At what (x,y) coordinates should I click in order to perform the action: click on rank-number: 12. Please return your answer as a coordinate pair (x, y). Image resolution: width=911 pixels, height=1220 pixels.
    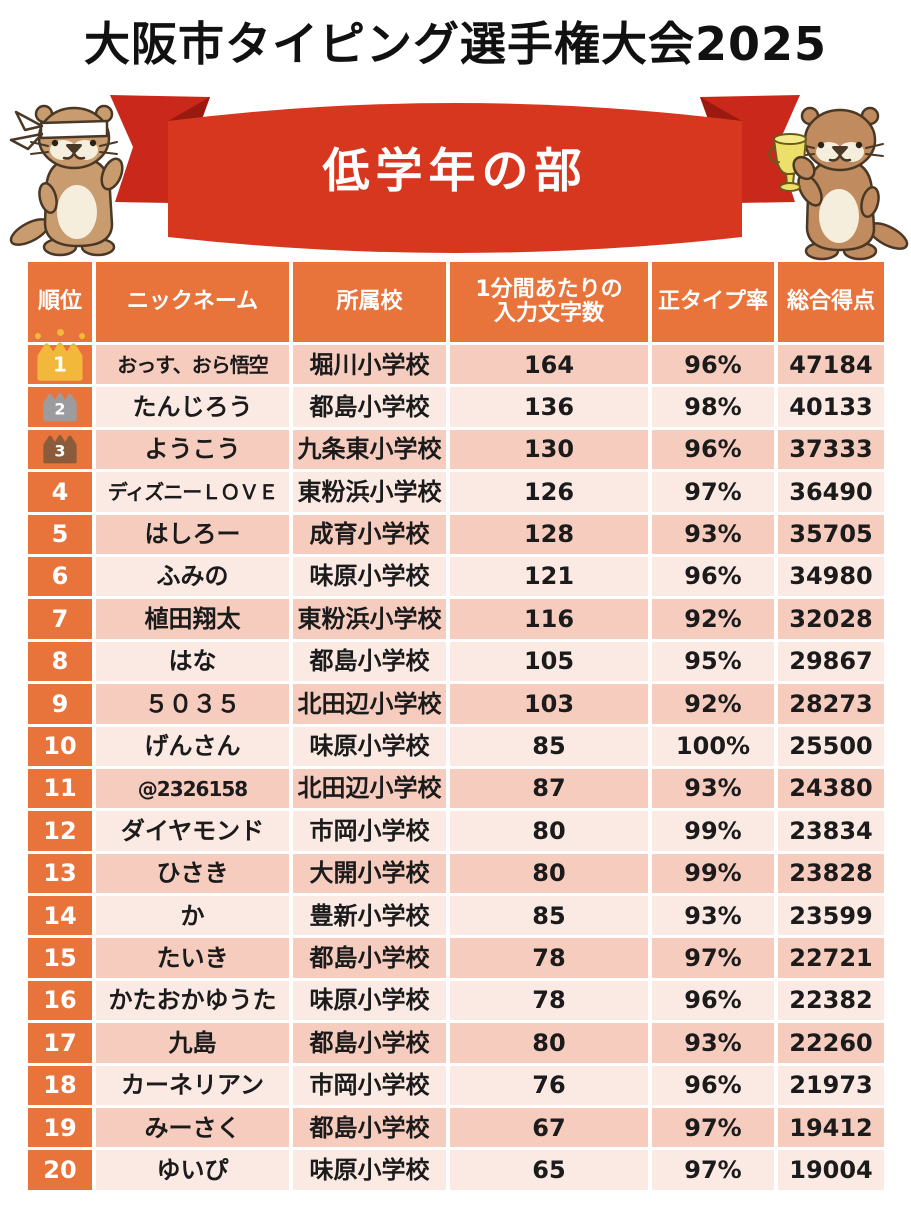
    Looking at the image, I should click on (60, 830).